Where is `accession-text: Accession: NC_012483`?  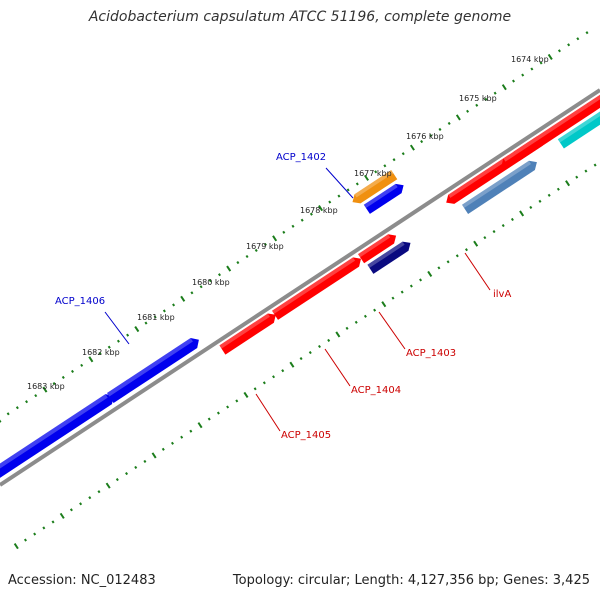
accession-text: Accession: NC_012483 is located at coordinates (82, 580).